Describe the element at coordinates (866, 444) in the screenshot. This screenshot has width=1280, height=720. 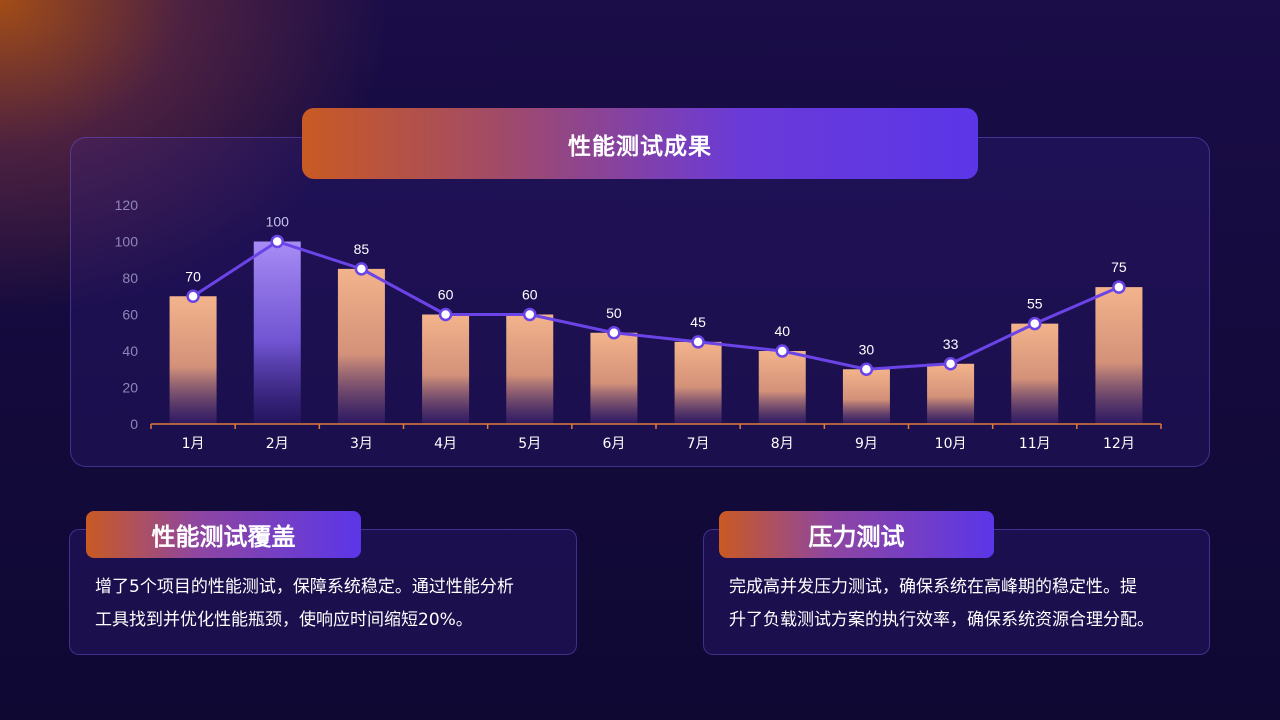
I see `x-tick-label: 9月` at that location.